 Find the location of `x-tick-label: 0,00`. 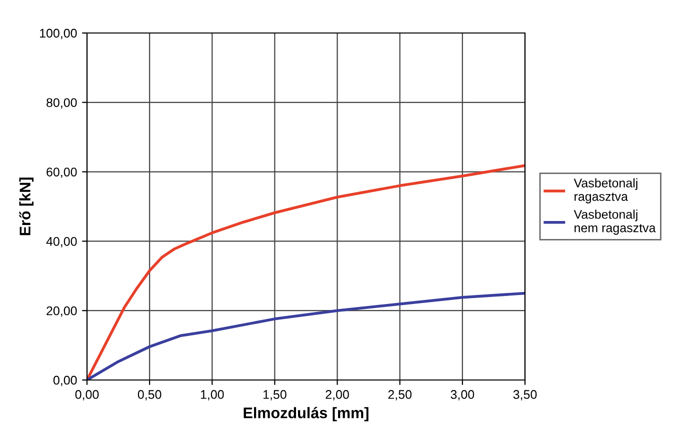

x-tick-label: 0,00 is located at coordinates (87, 395).